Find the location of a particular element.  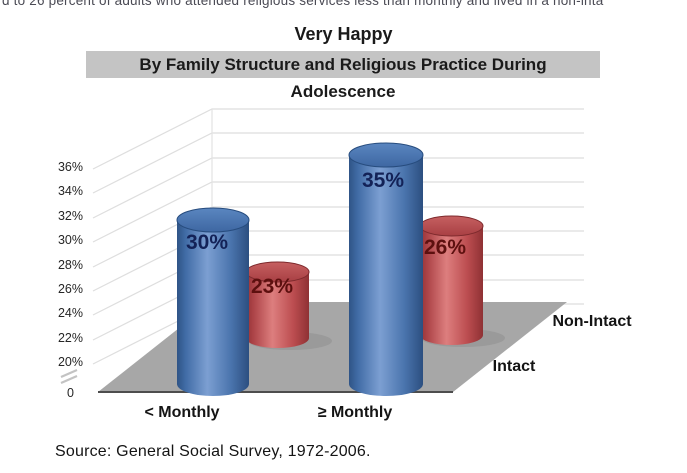

axis-break-icon is located at coordinates (69, 376).